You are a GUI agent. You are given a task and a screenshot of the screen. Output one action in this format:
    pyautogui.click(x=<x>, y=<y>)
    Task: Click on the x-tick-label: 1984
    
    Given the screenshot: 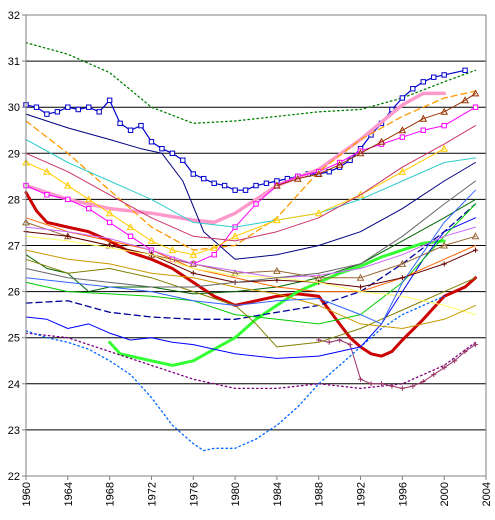 What is the action you would take?
    pyautogui.click(x=278, y=494)
    